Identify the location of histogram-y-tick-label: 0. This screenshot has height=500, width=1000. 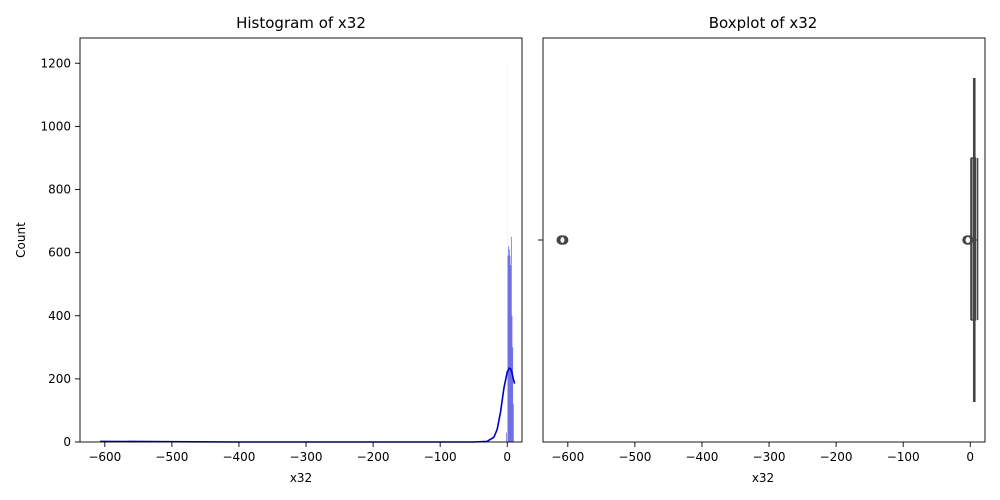
(67, 442).